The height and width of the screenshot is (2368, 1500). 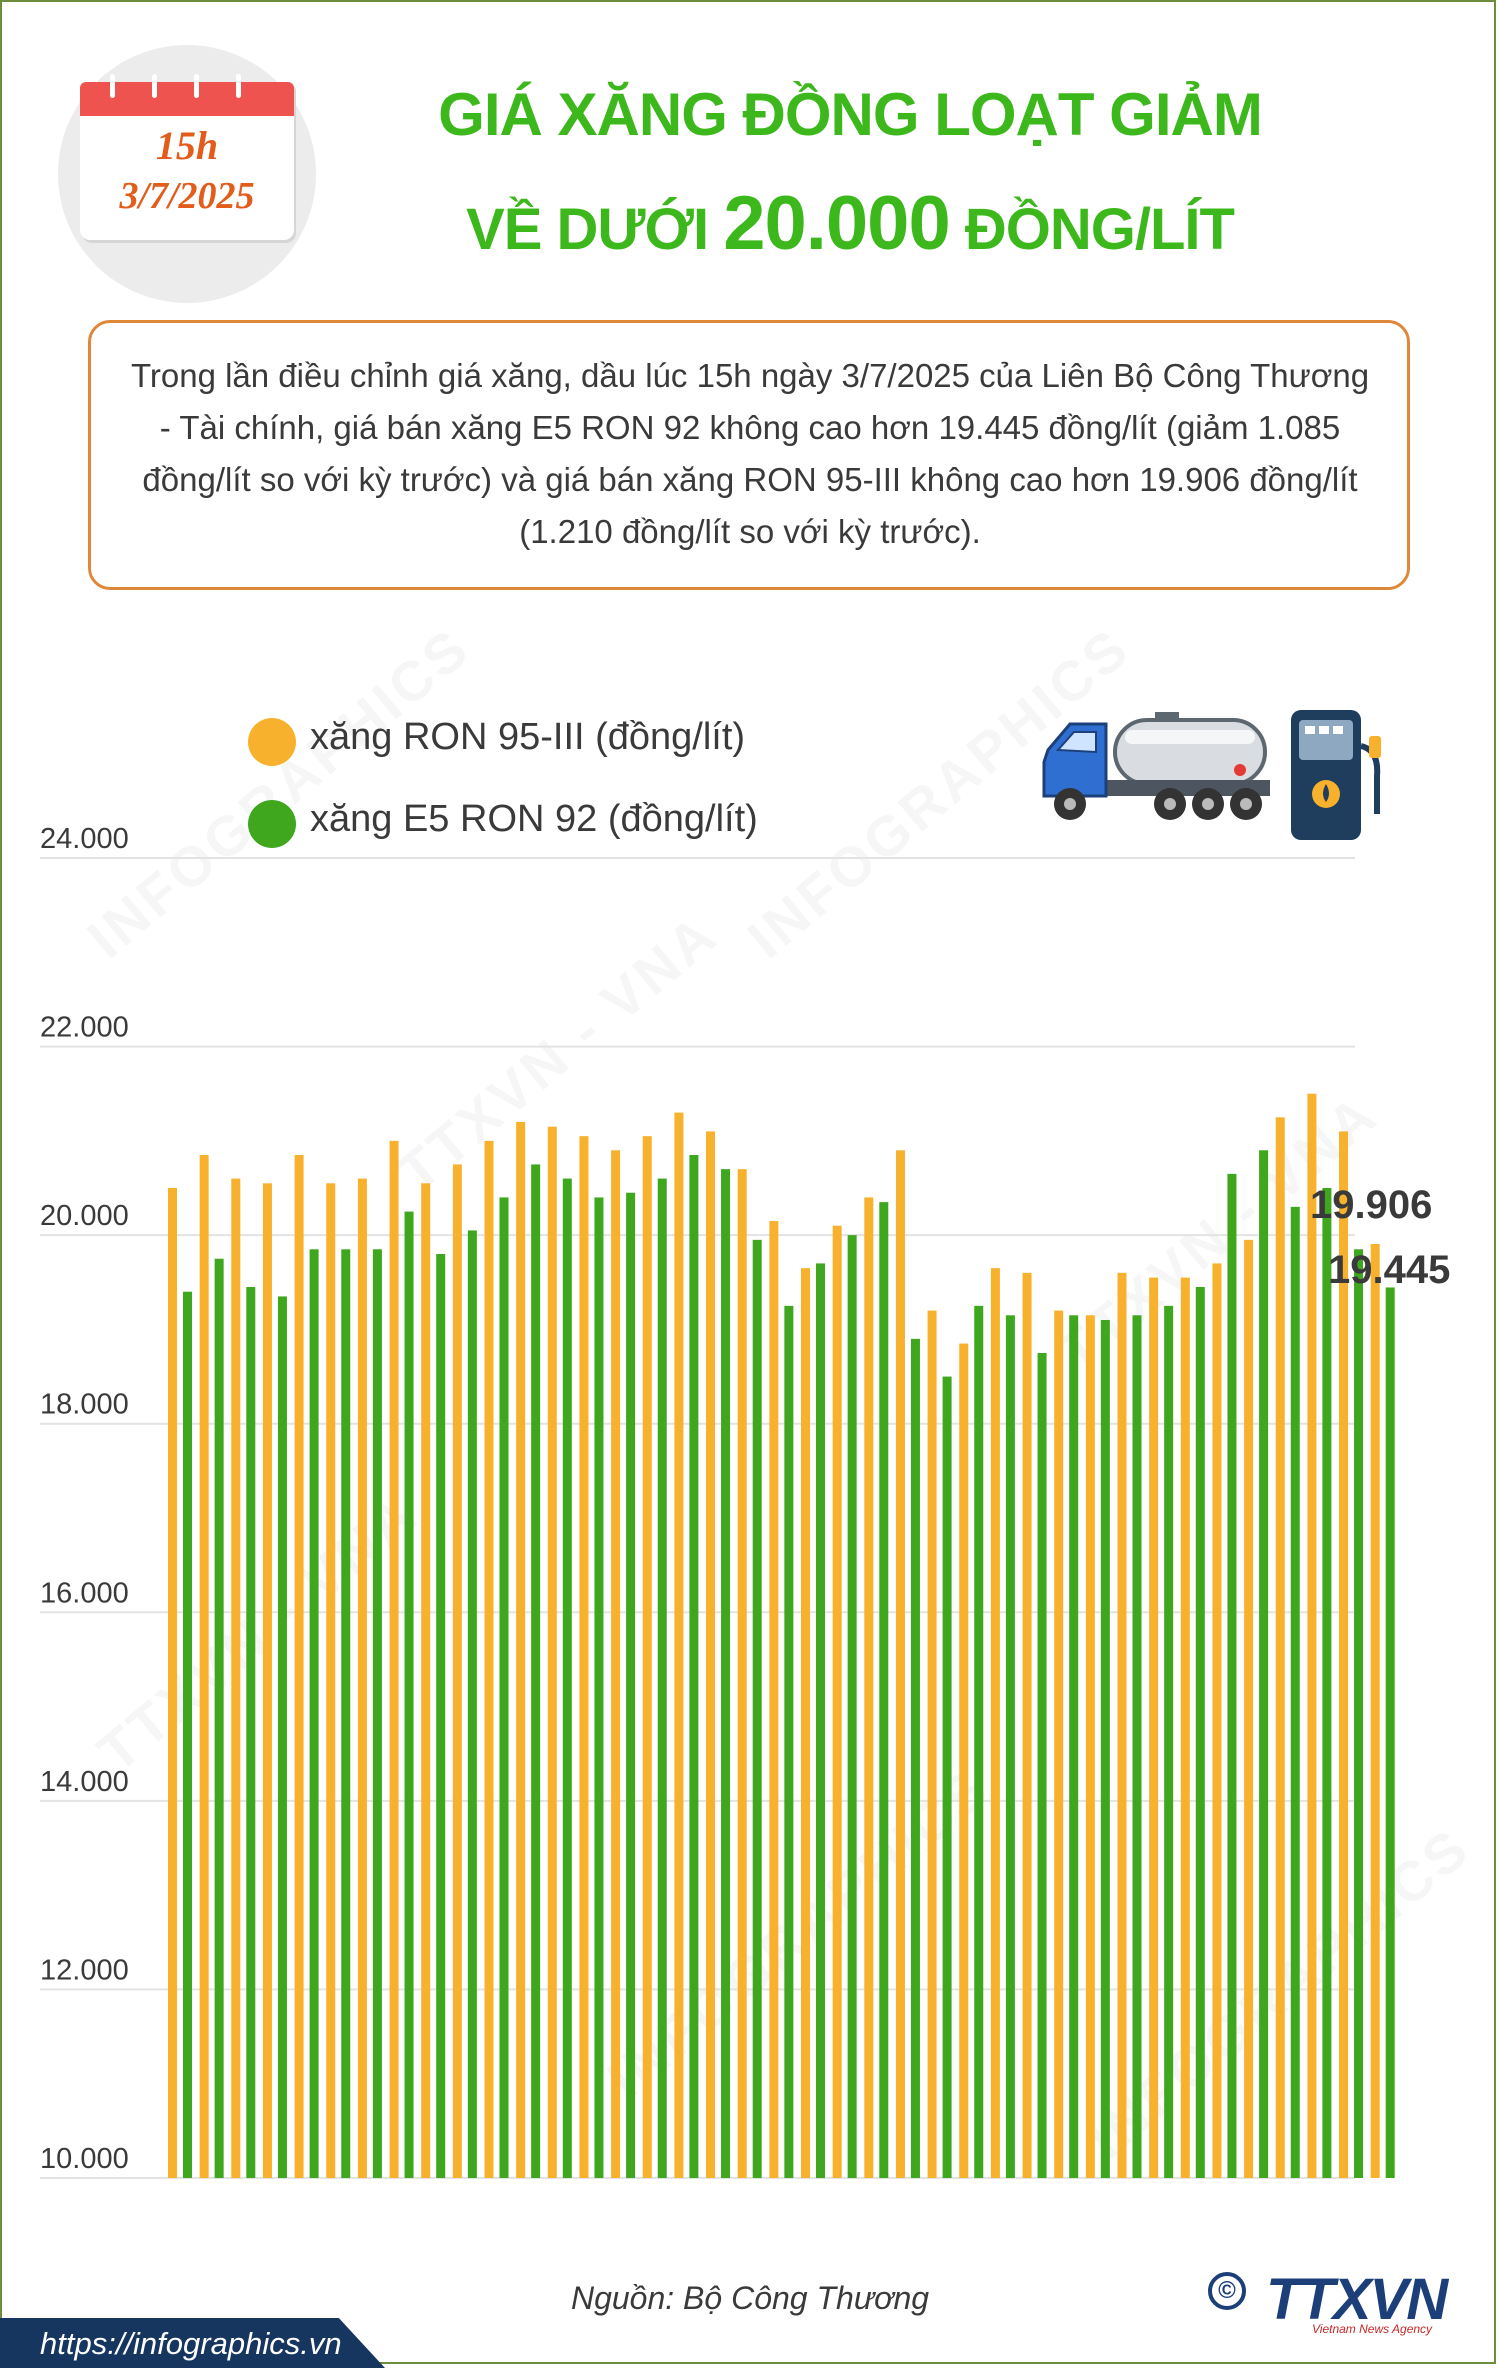 I want to click on y-tick-label: 24.000, so click(x=84, y=839).